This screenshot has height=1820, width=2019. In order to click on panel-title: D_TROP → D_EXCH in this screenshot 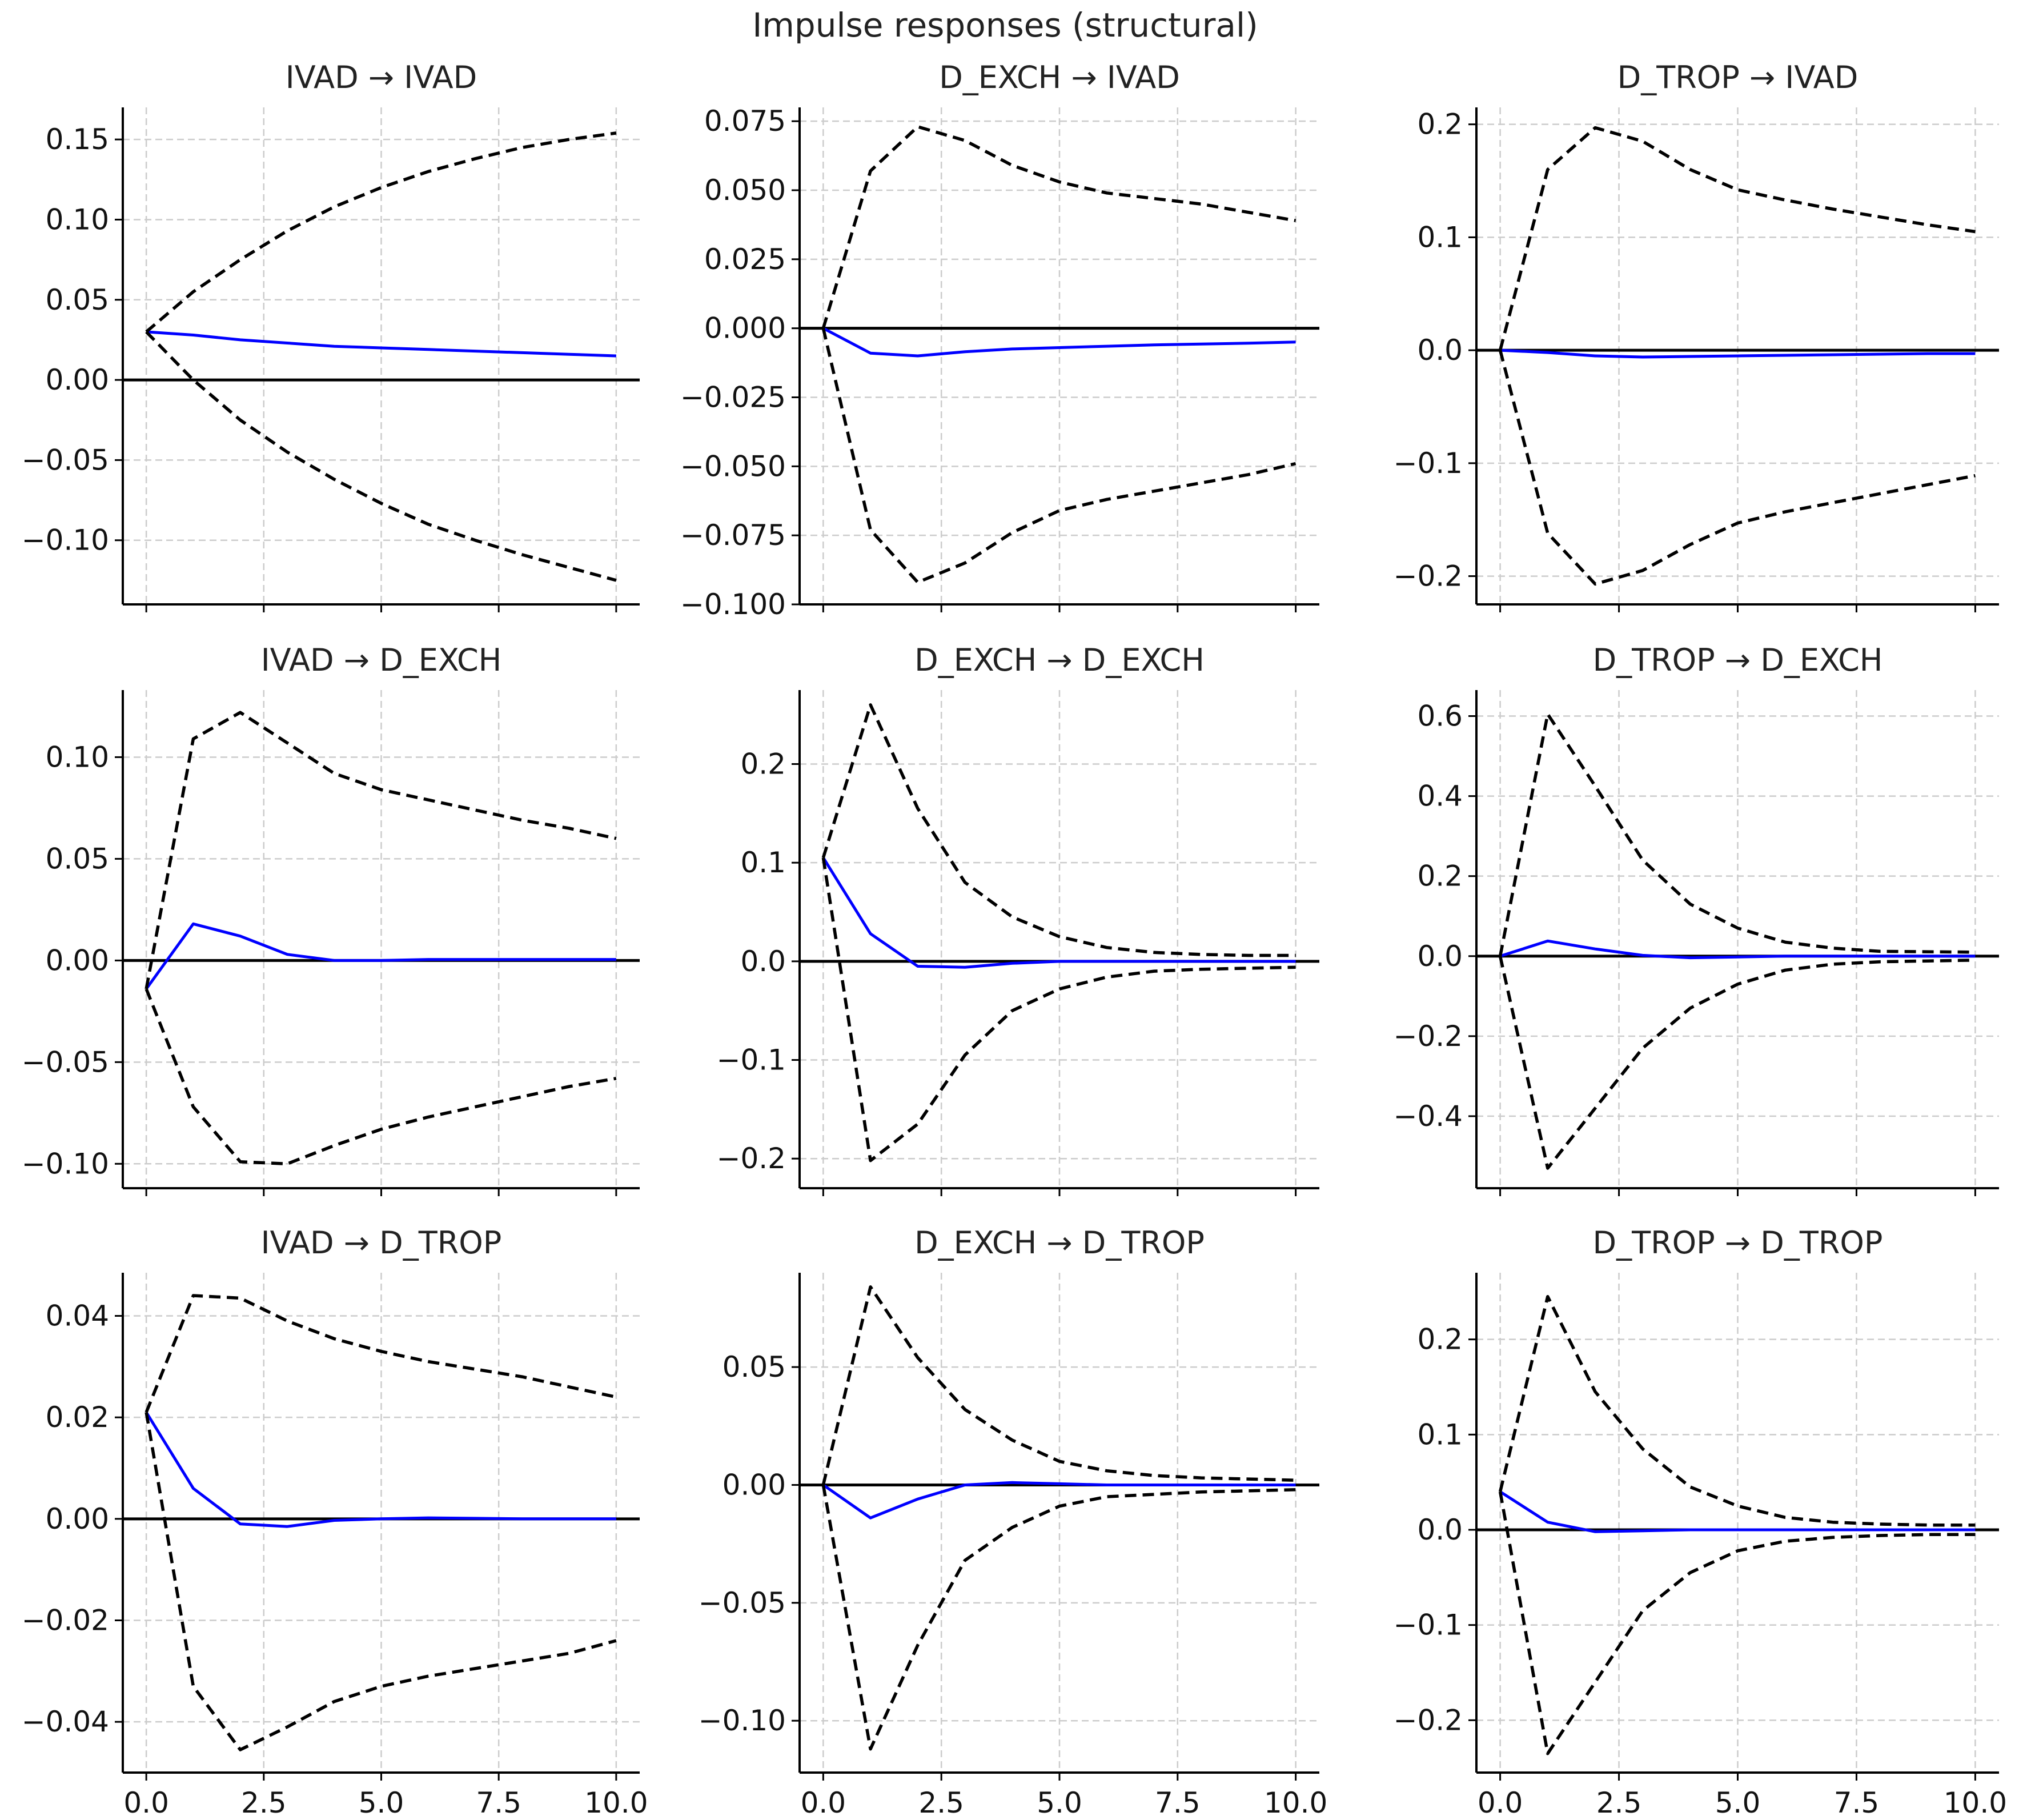, I will do `click(1738, 660)`.